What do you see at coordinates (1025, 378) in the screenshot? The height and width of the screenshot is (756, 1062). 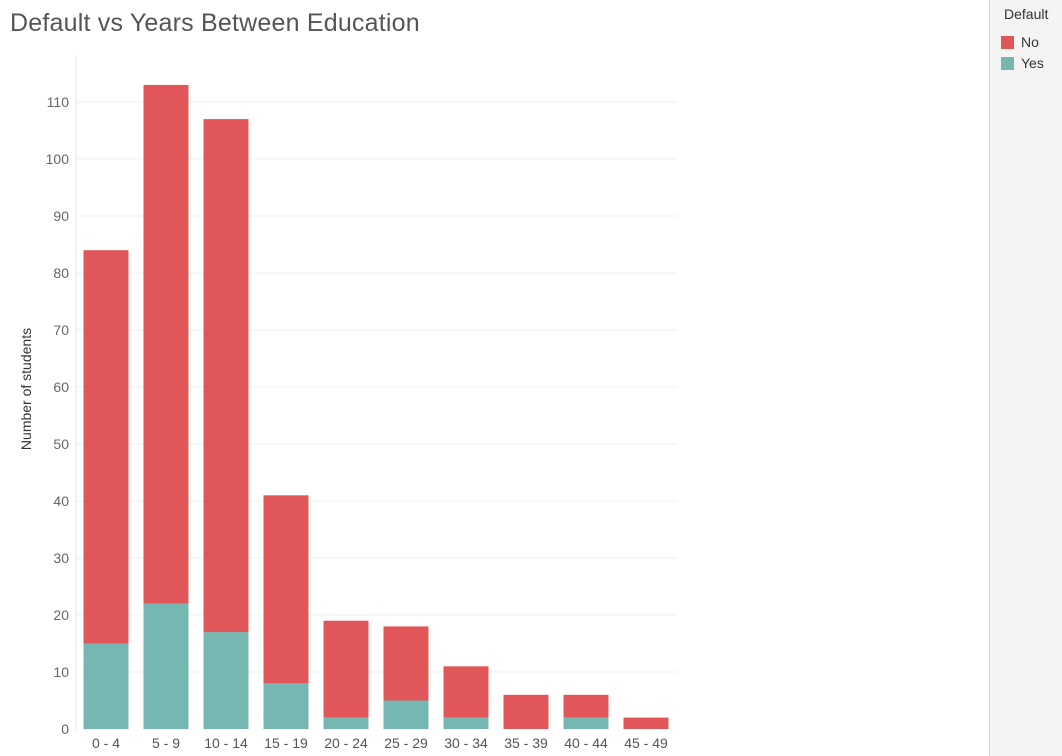 I see `legend: Default No Yes` at bounding box center [1025, 378].